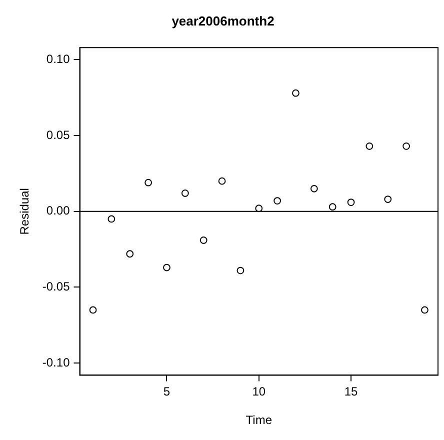 The width and height of the screenshot is (444, 440). I want to click on y-tick-label: -0.10, so click(56, 362).